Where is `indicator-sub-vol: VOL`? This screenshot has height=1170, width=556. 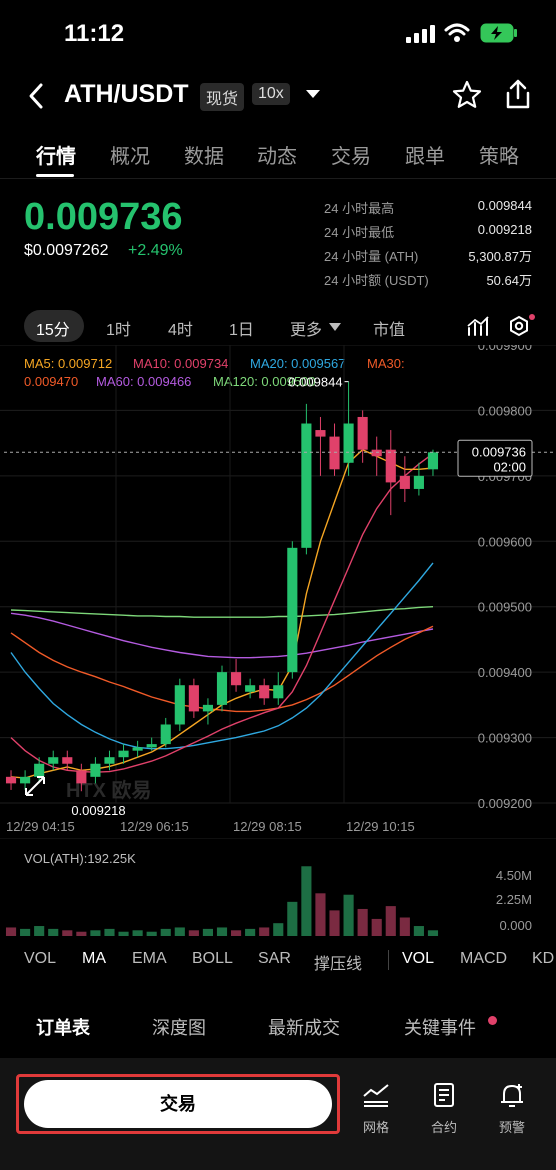
indicator-sub-vol: VOL is located at coordinates (418, 958).